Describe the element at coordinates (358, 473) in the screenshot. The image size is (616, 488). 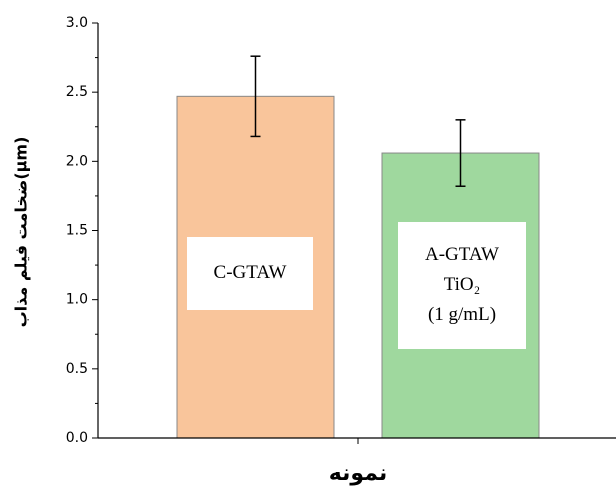
I see `x-axis-label: نمونه` at that location.